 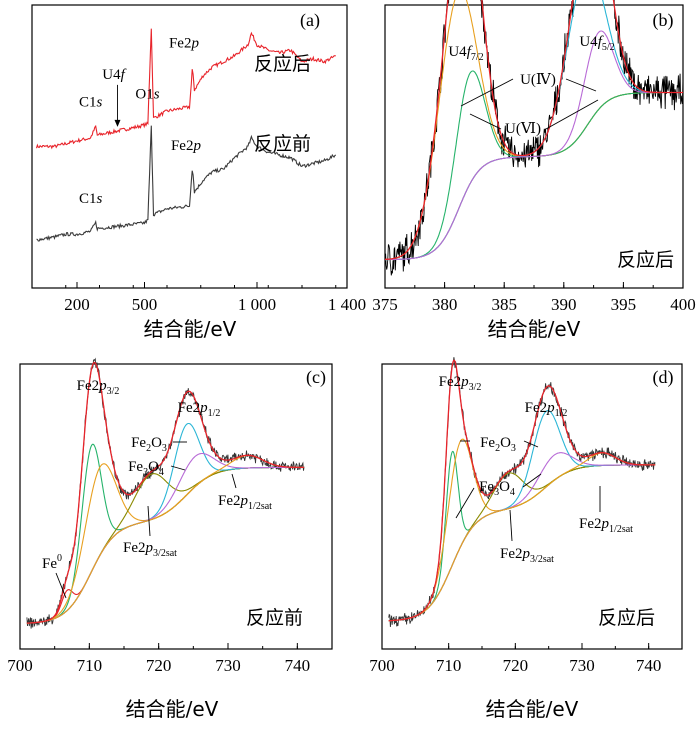 I want to click on panel-c-fe2p12-label: Fe2p1/2, so click(x=199, y=409).